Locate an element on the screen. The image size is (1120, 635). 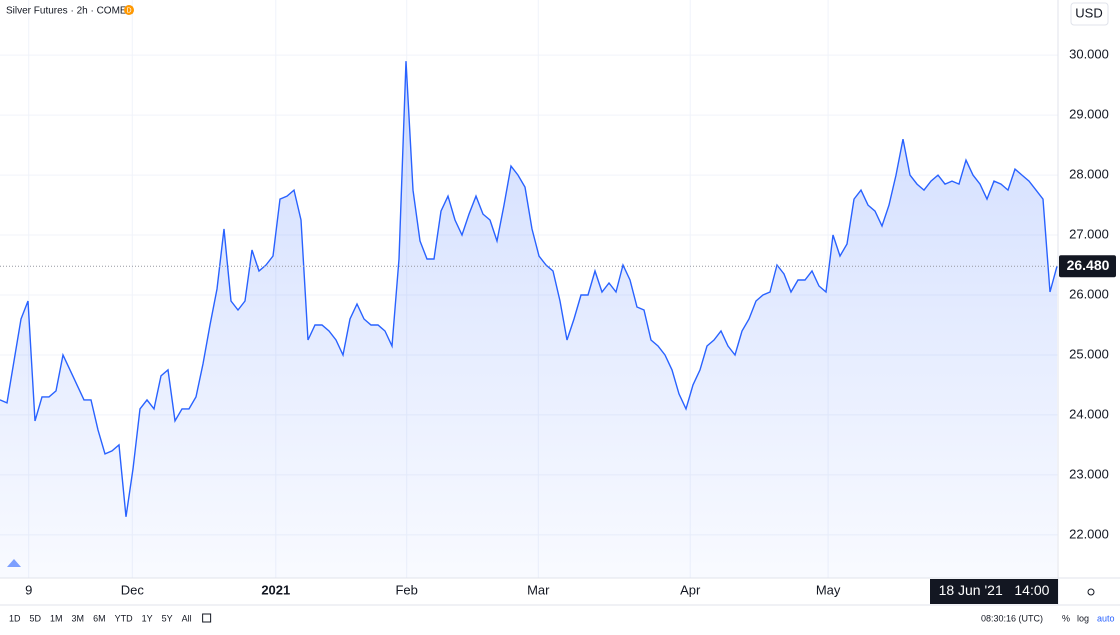
range-button: 1D is located at coordinates (15, 618).